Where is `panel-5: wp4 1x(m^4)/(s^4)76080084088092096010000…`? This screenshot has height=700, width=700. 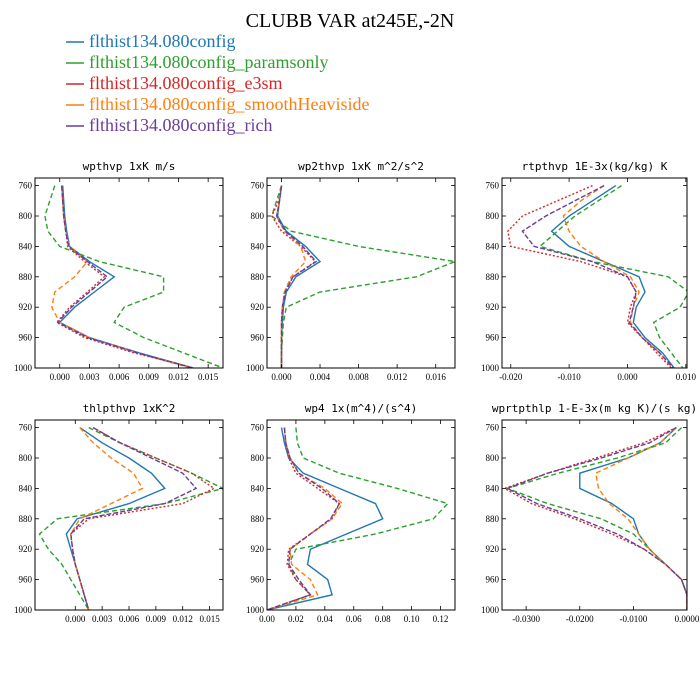
panel-5: wp4 1x(m^4)/(s^4)76080084088092096010000… is located at coordinates (351, 513).